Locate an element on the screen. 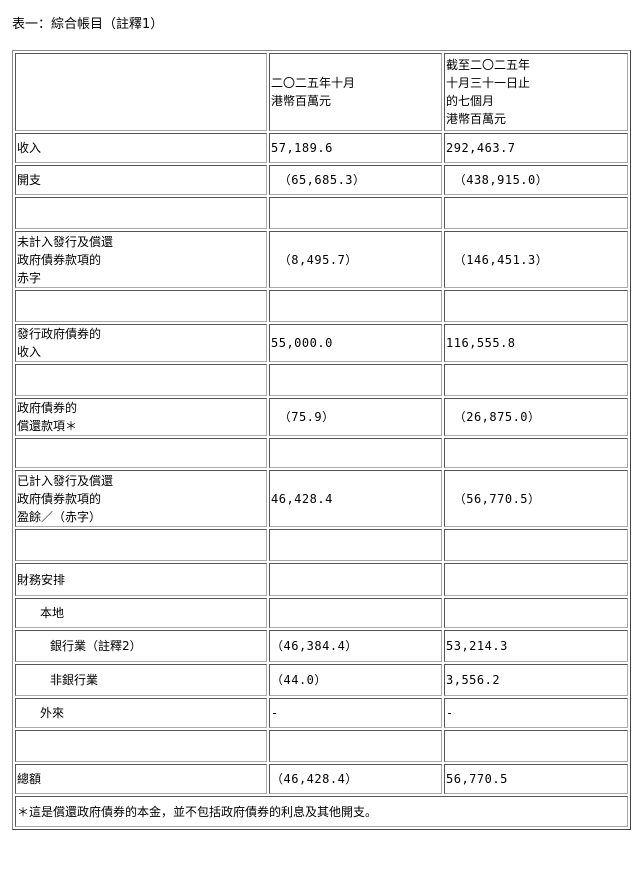  row-label-cell: 已計入發行及償還 政府債券款項的 盈餘／（赤字） is located at coordinates (141, 498).